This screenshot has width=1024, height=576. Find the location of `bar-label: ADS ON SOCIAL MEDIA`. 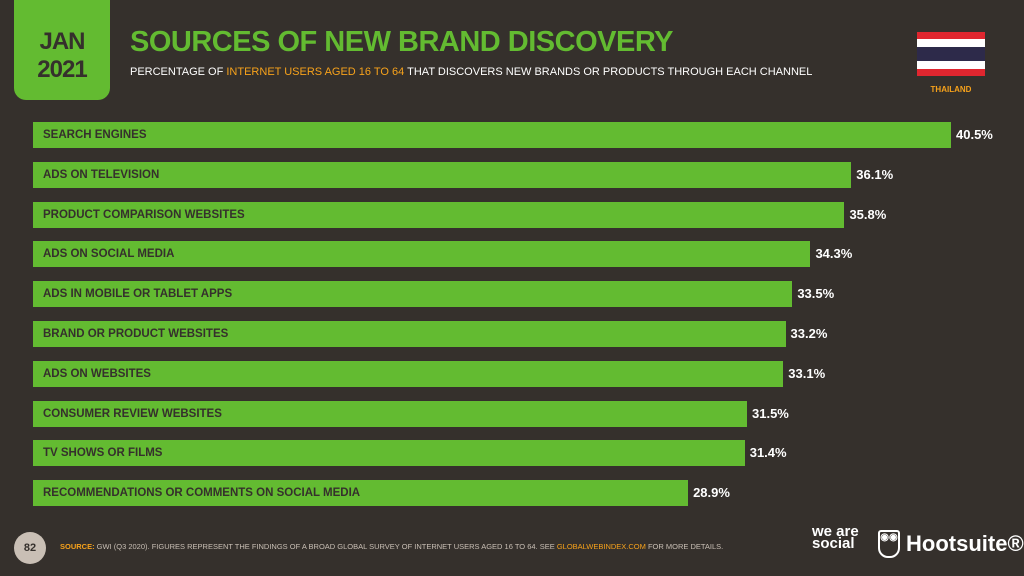

bar-label: ADS ON SOCIAL MEDIA is located at coordinates (109, 254).